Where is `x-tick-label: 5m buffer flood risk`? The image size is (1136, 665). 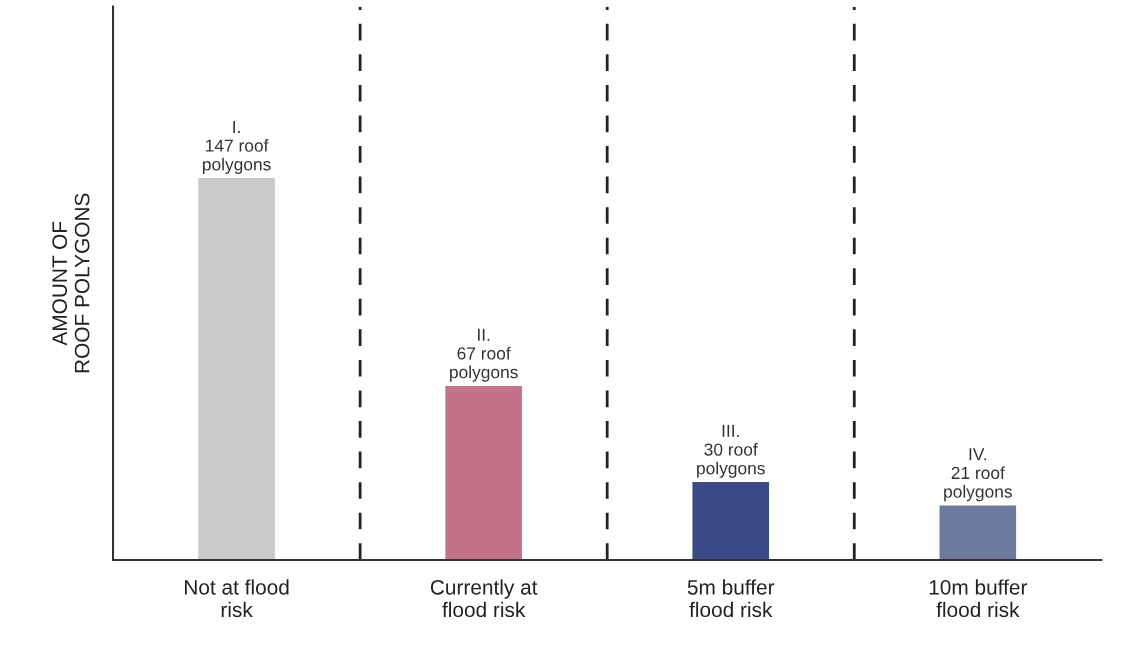
x-tick-label: 5m buffer flood risk is located at coordinates (731, 598).